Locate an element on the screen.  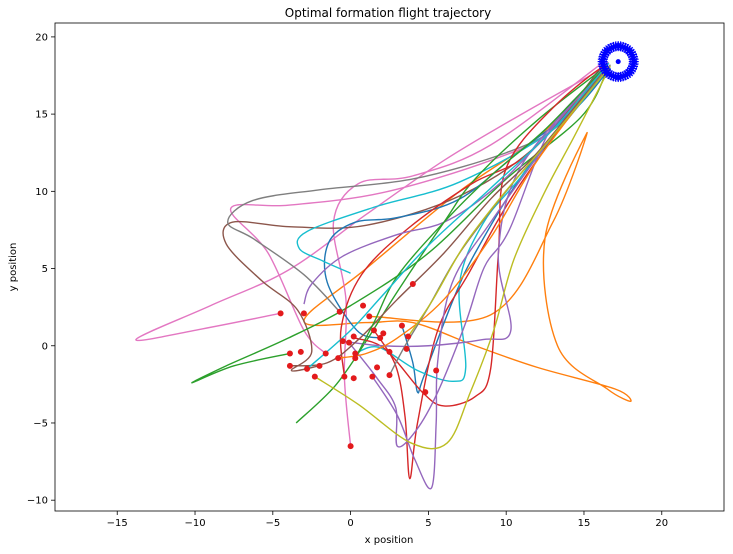
y-tick-label: −10 is located at coordinates (37, 501).